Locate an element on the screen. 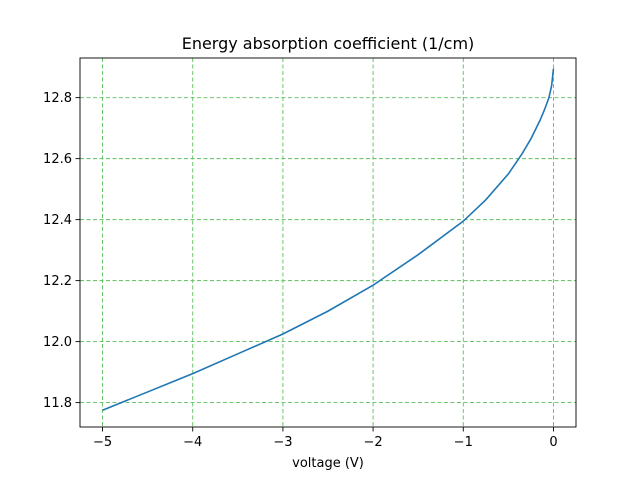 The height and width of the screenshot is (480, 640). chart-title: Energy absorption coefficient (1/cm) is located at coordinates (328, 43).